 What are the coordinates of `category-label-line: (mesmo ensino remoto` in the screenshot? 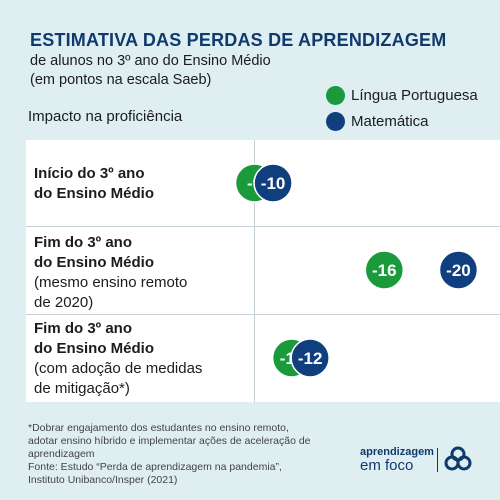 It's located at (111, 282).